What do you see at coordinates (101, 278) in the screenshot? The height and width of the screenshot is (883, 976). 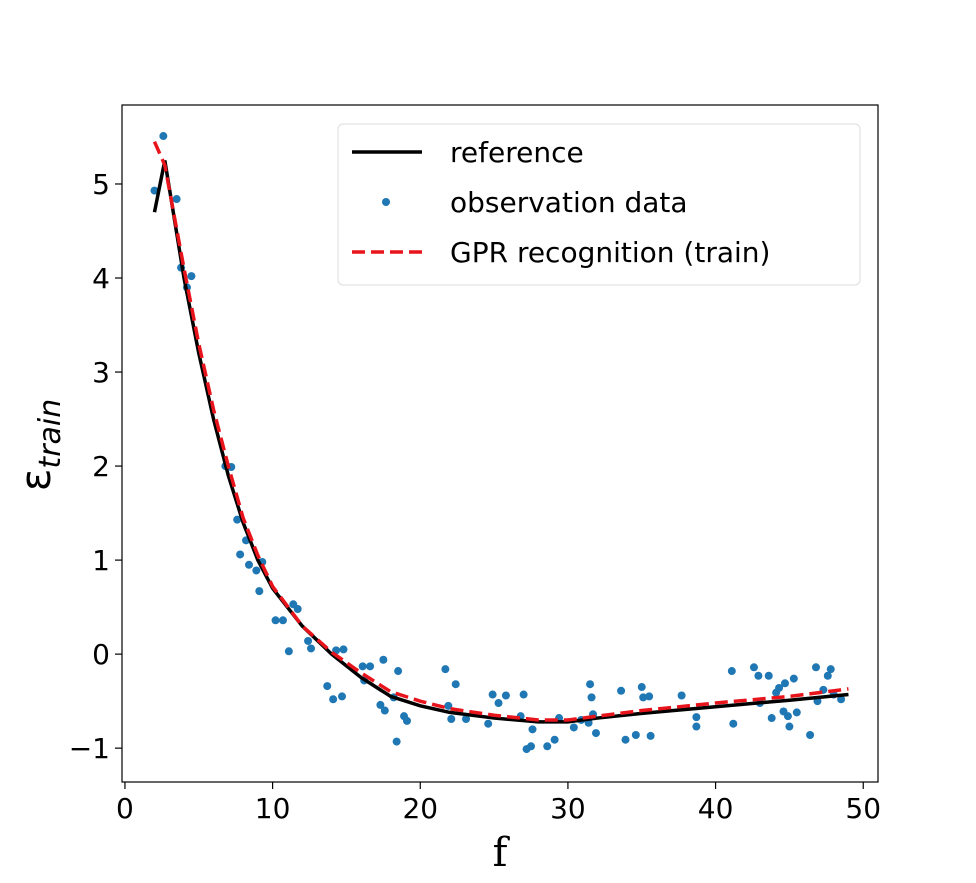 I see `y-tick-label: 4` at bounding box center [101, 278].